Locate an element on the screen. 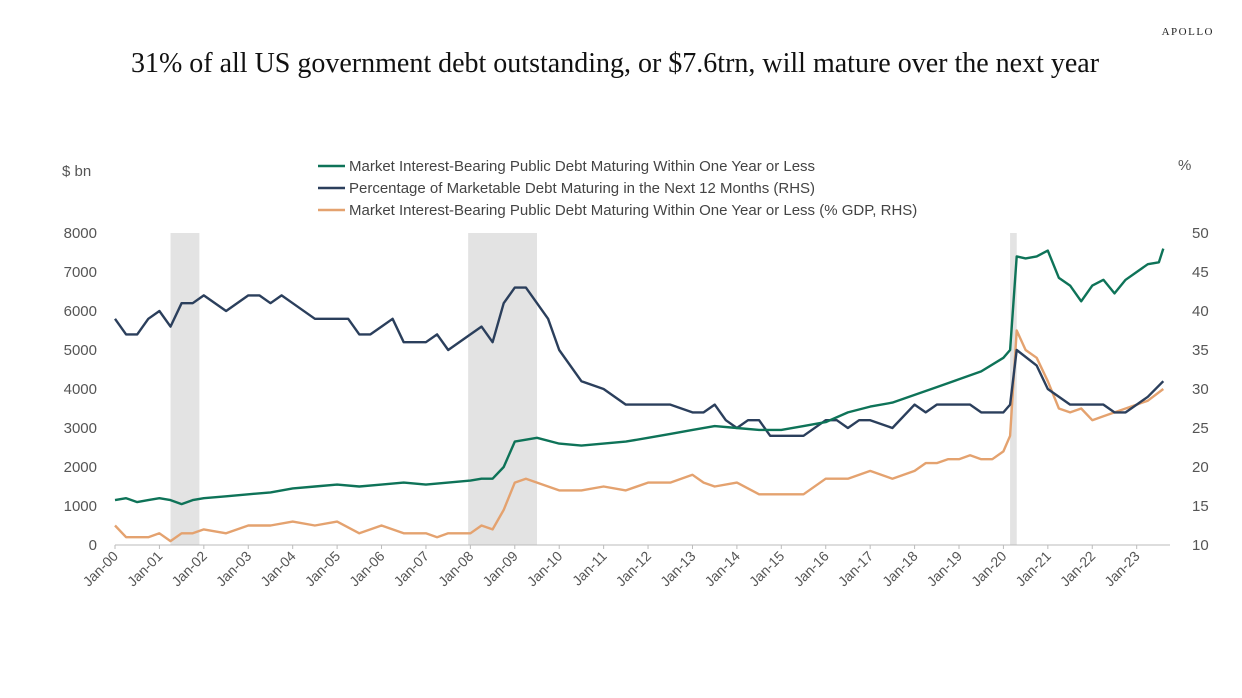 This screenshot has height=698, width=1242. x-tick-label-22: Jan-22 is located at coordinates (1078, 569).